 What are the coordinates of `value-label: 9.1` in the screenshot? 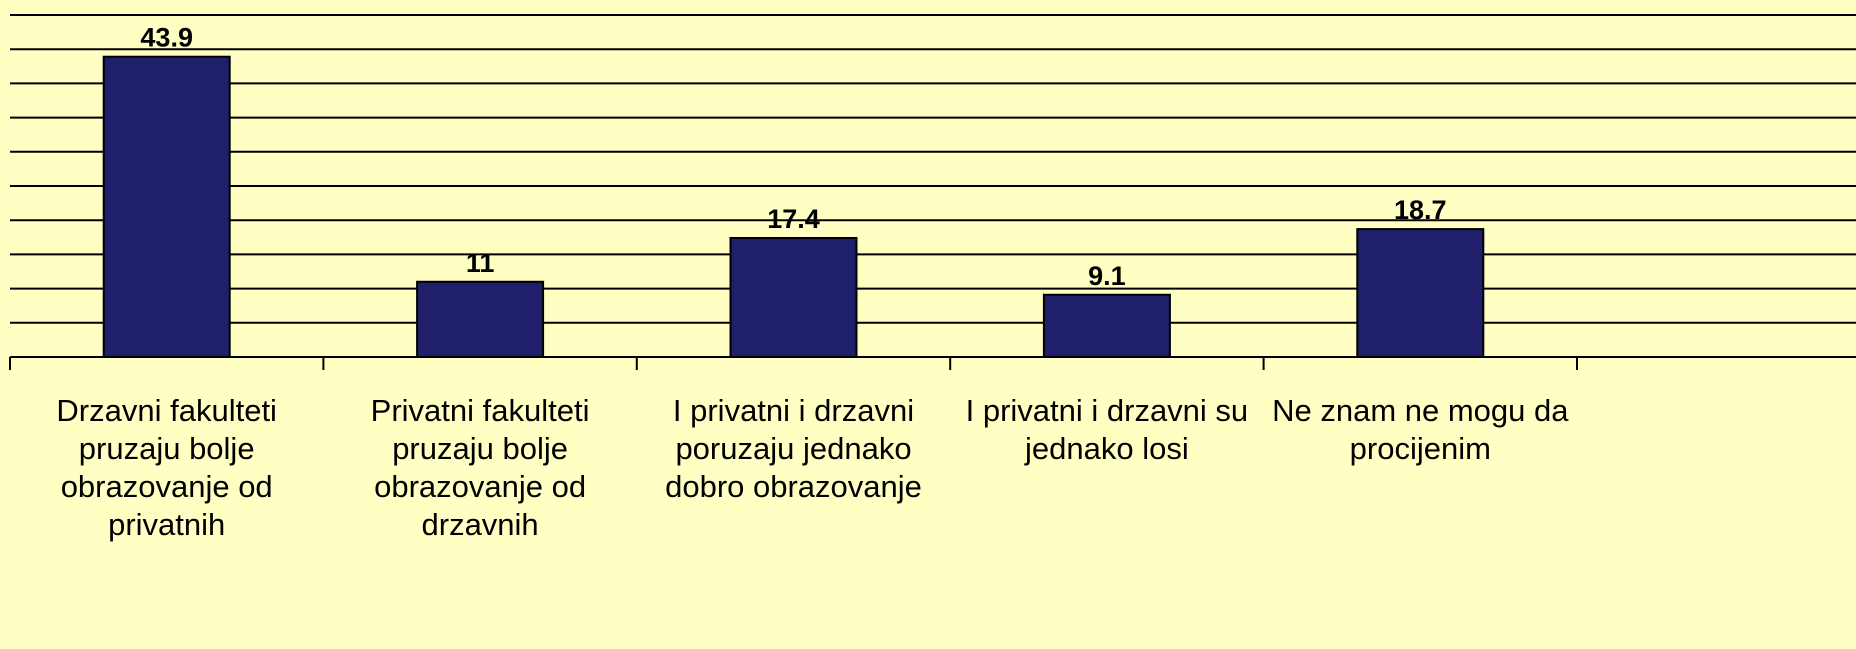 It's located at (1107, 276).